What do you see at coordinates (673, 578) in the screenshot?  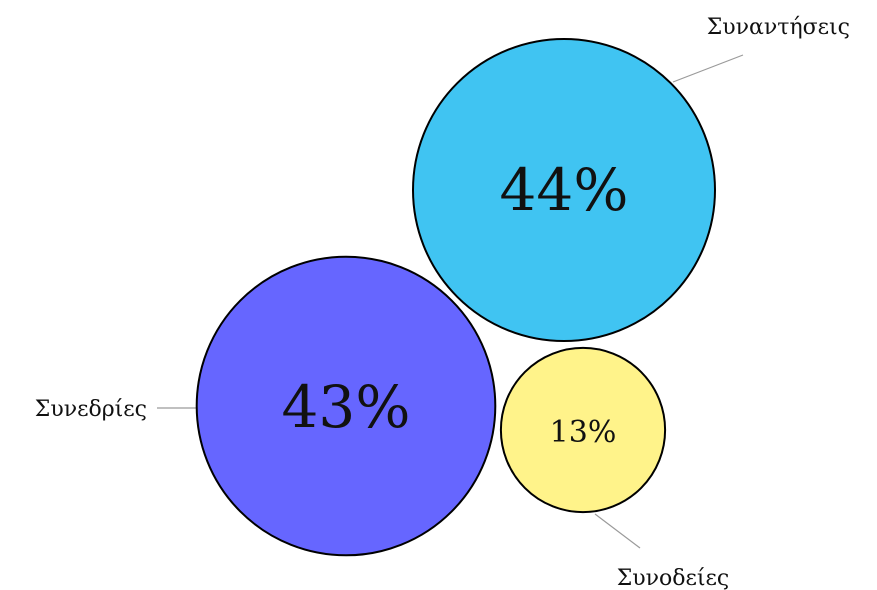 I see `category-label-synodeies: Συνοδείες` at bounding box center [673, 578].